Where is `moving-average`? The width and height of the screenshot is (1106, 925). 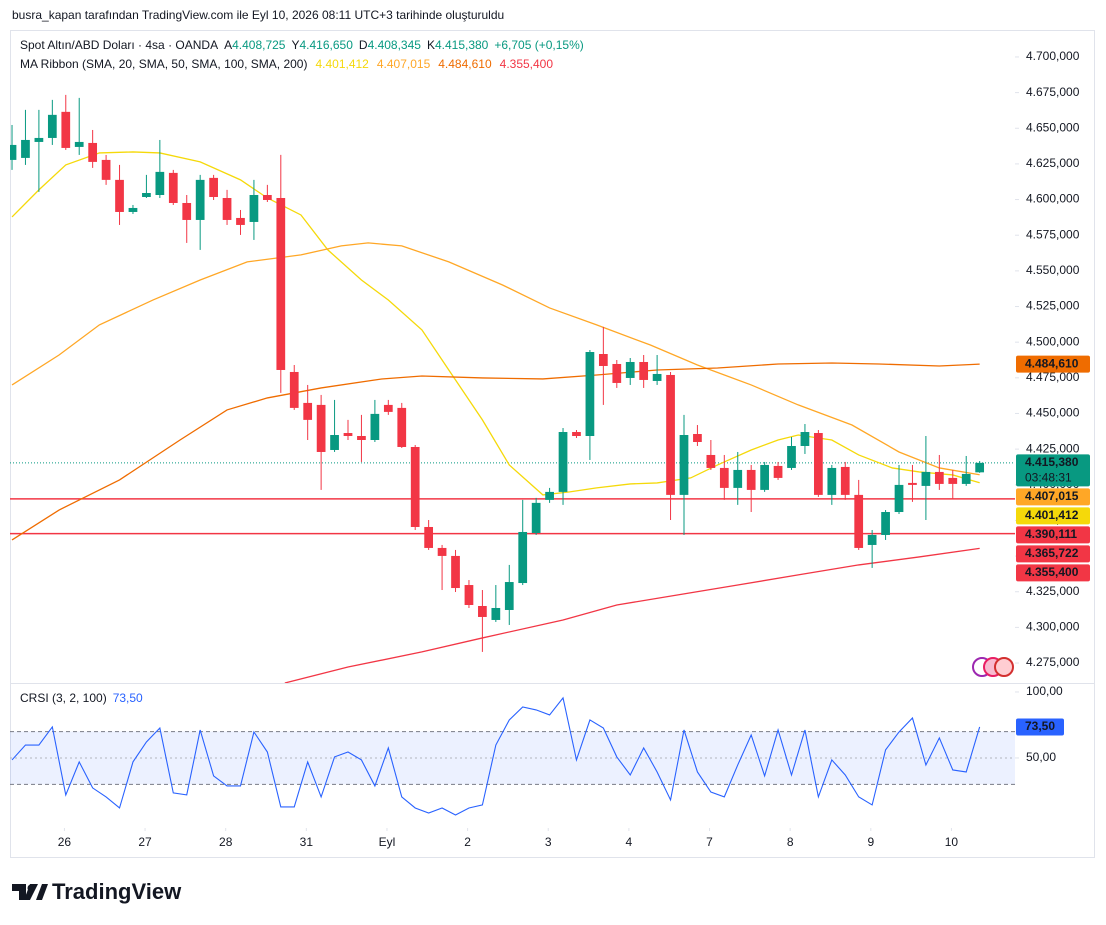
moving-average is located at coordinates (632, 615).